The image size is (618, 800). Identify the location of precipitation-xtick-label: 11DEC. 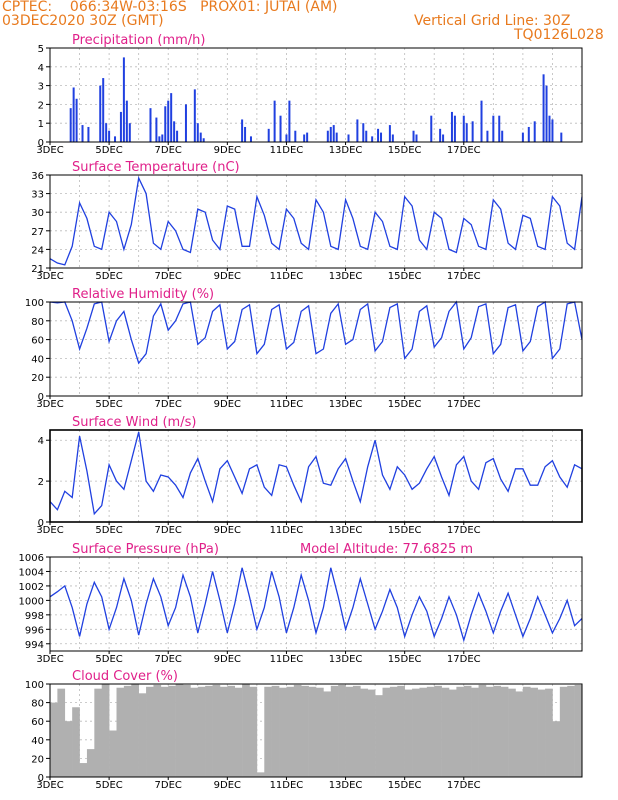
(287, 150).